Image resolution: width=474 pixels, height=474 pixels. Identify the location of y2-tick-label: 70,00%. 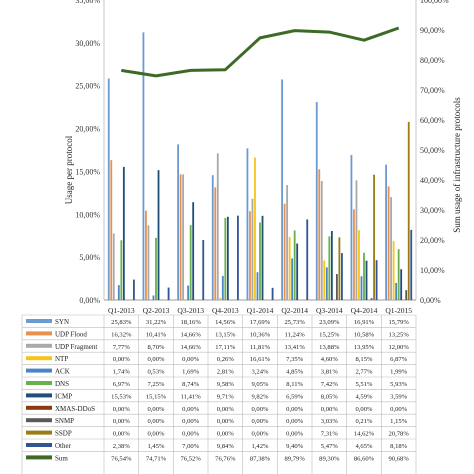
(432, 90).